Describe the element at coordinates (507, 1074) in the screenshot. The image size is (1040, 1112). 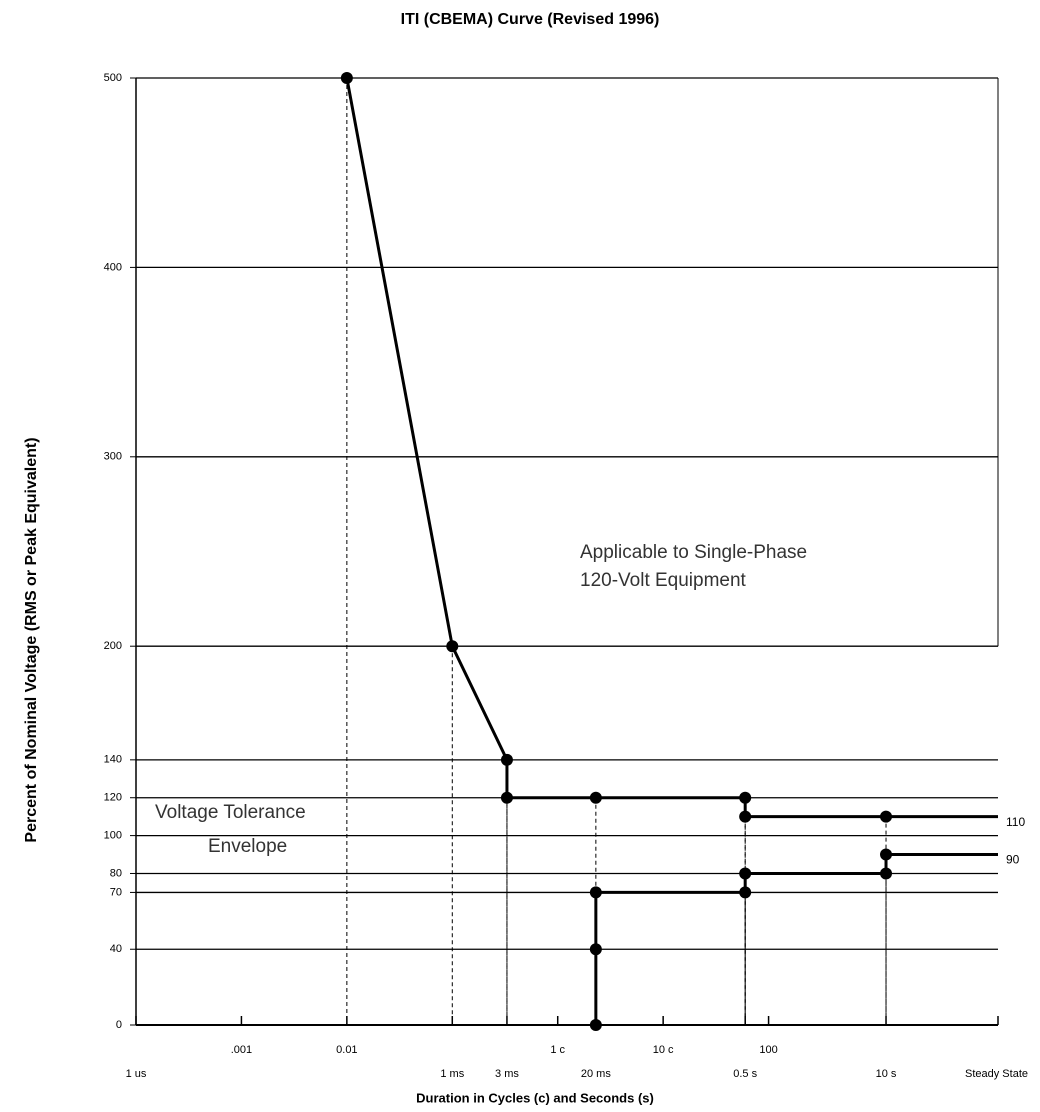
I see `x-tick-label: 3 ms` at that location.